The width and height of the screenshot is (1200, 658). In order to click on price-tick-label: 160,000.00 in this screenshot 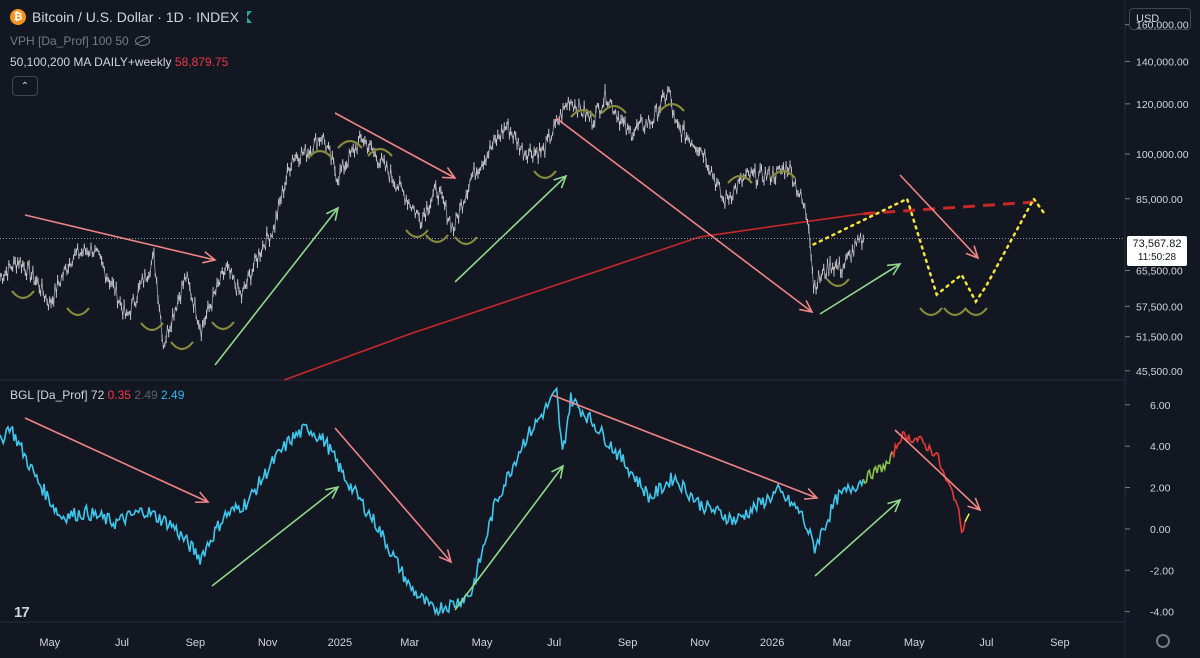, I will do `click(1162, 26)`.